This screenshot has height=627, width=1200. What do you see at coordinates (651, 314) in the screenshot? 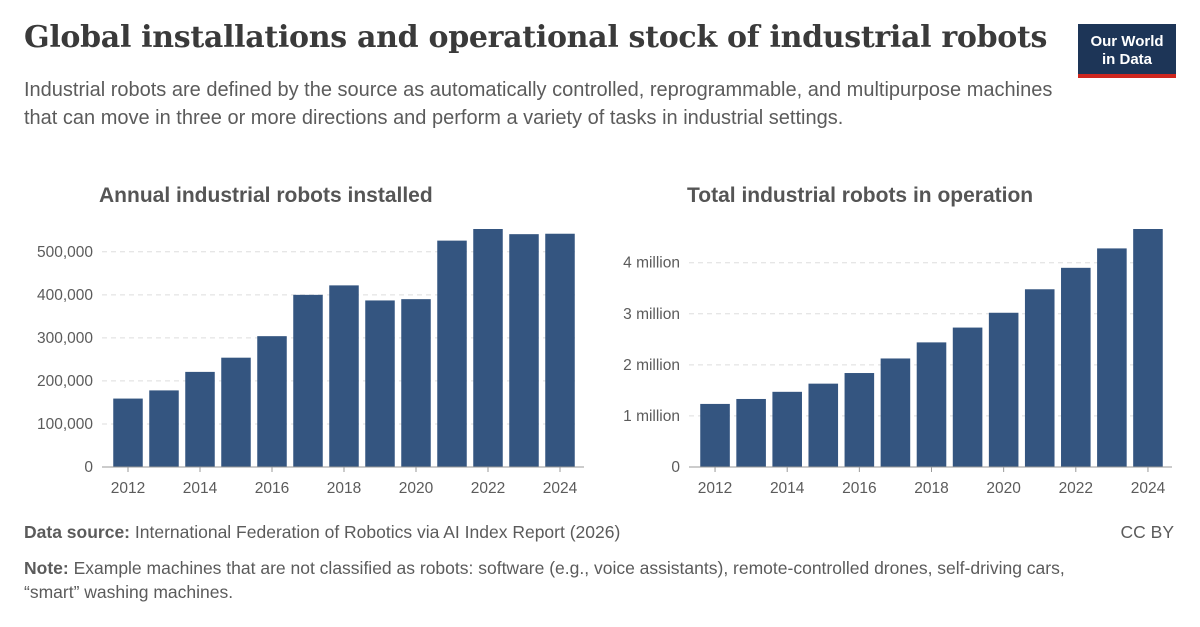
I see `y-tick-label: 3 million` at bounding box center [651, 314].